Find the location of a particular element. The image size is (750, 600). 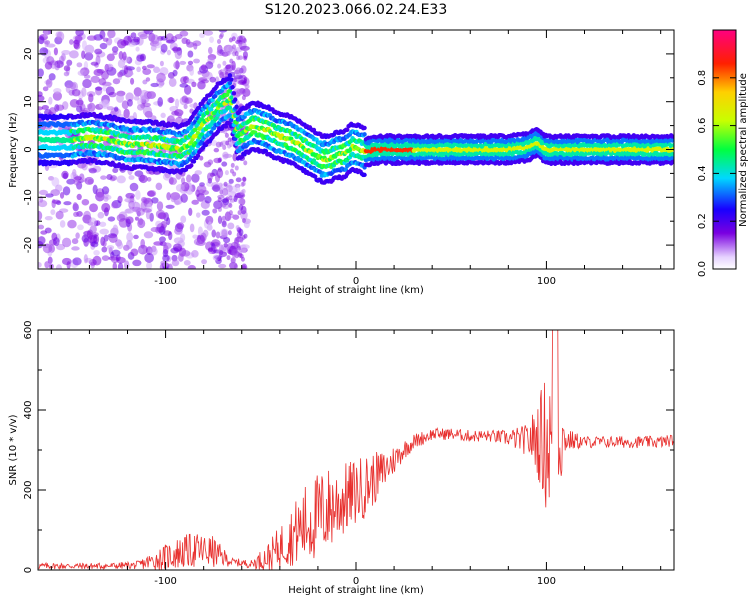

y-tick-label: 10 is located at coordinates (28, 101).